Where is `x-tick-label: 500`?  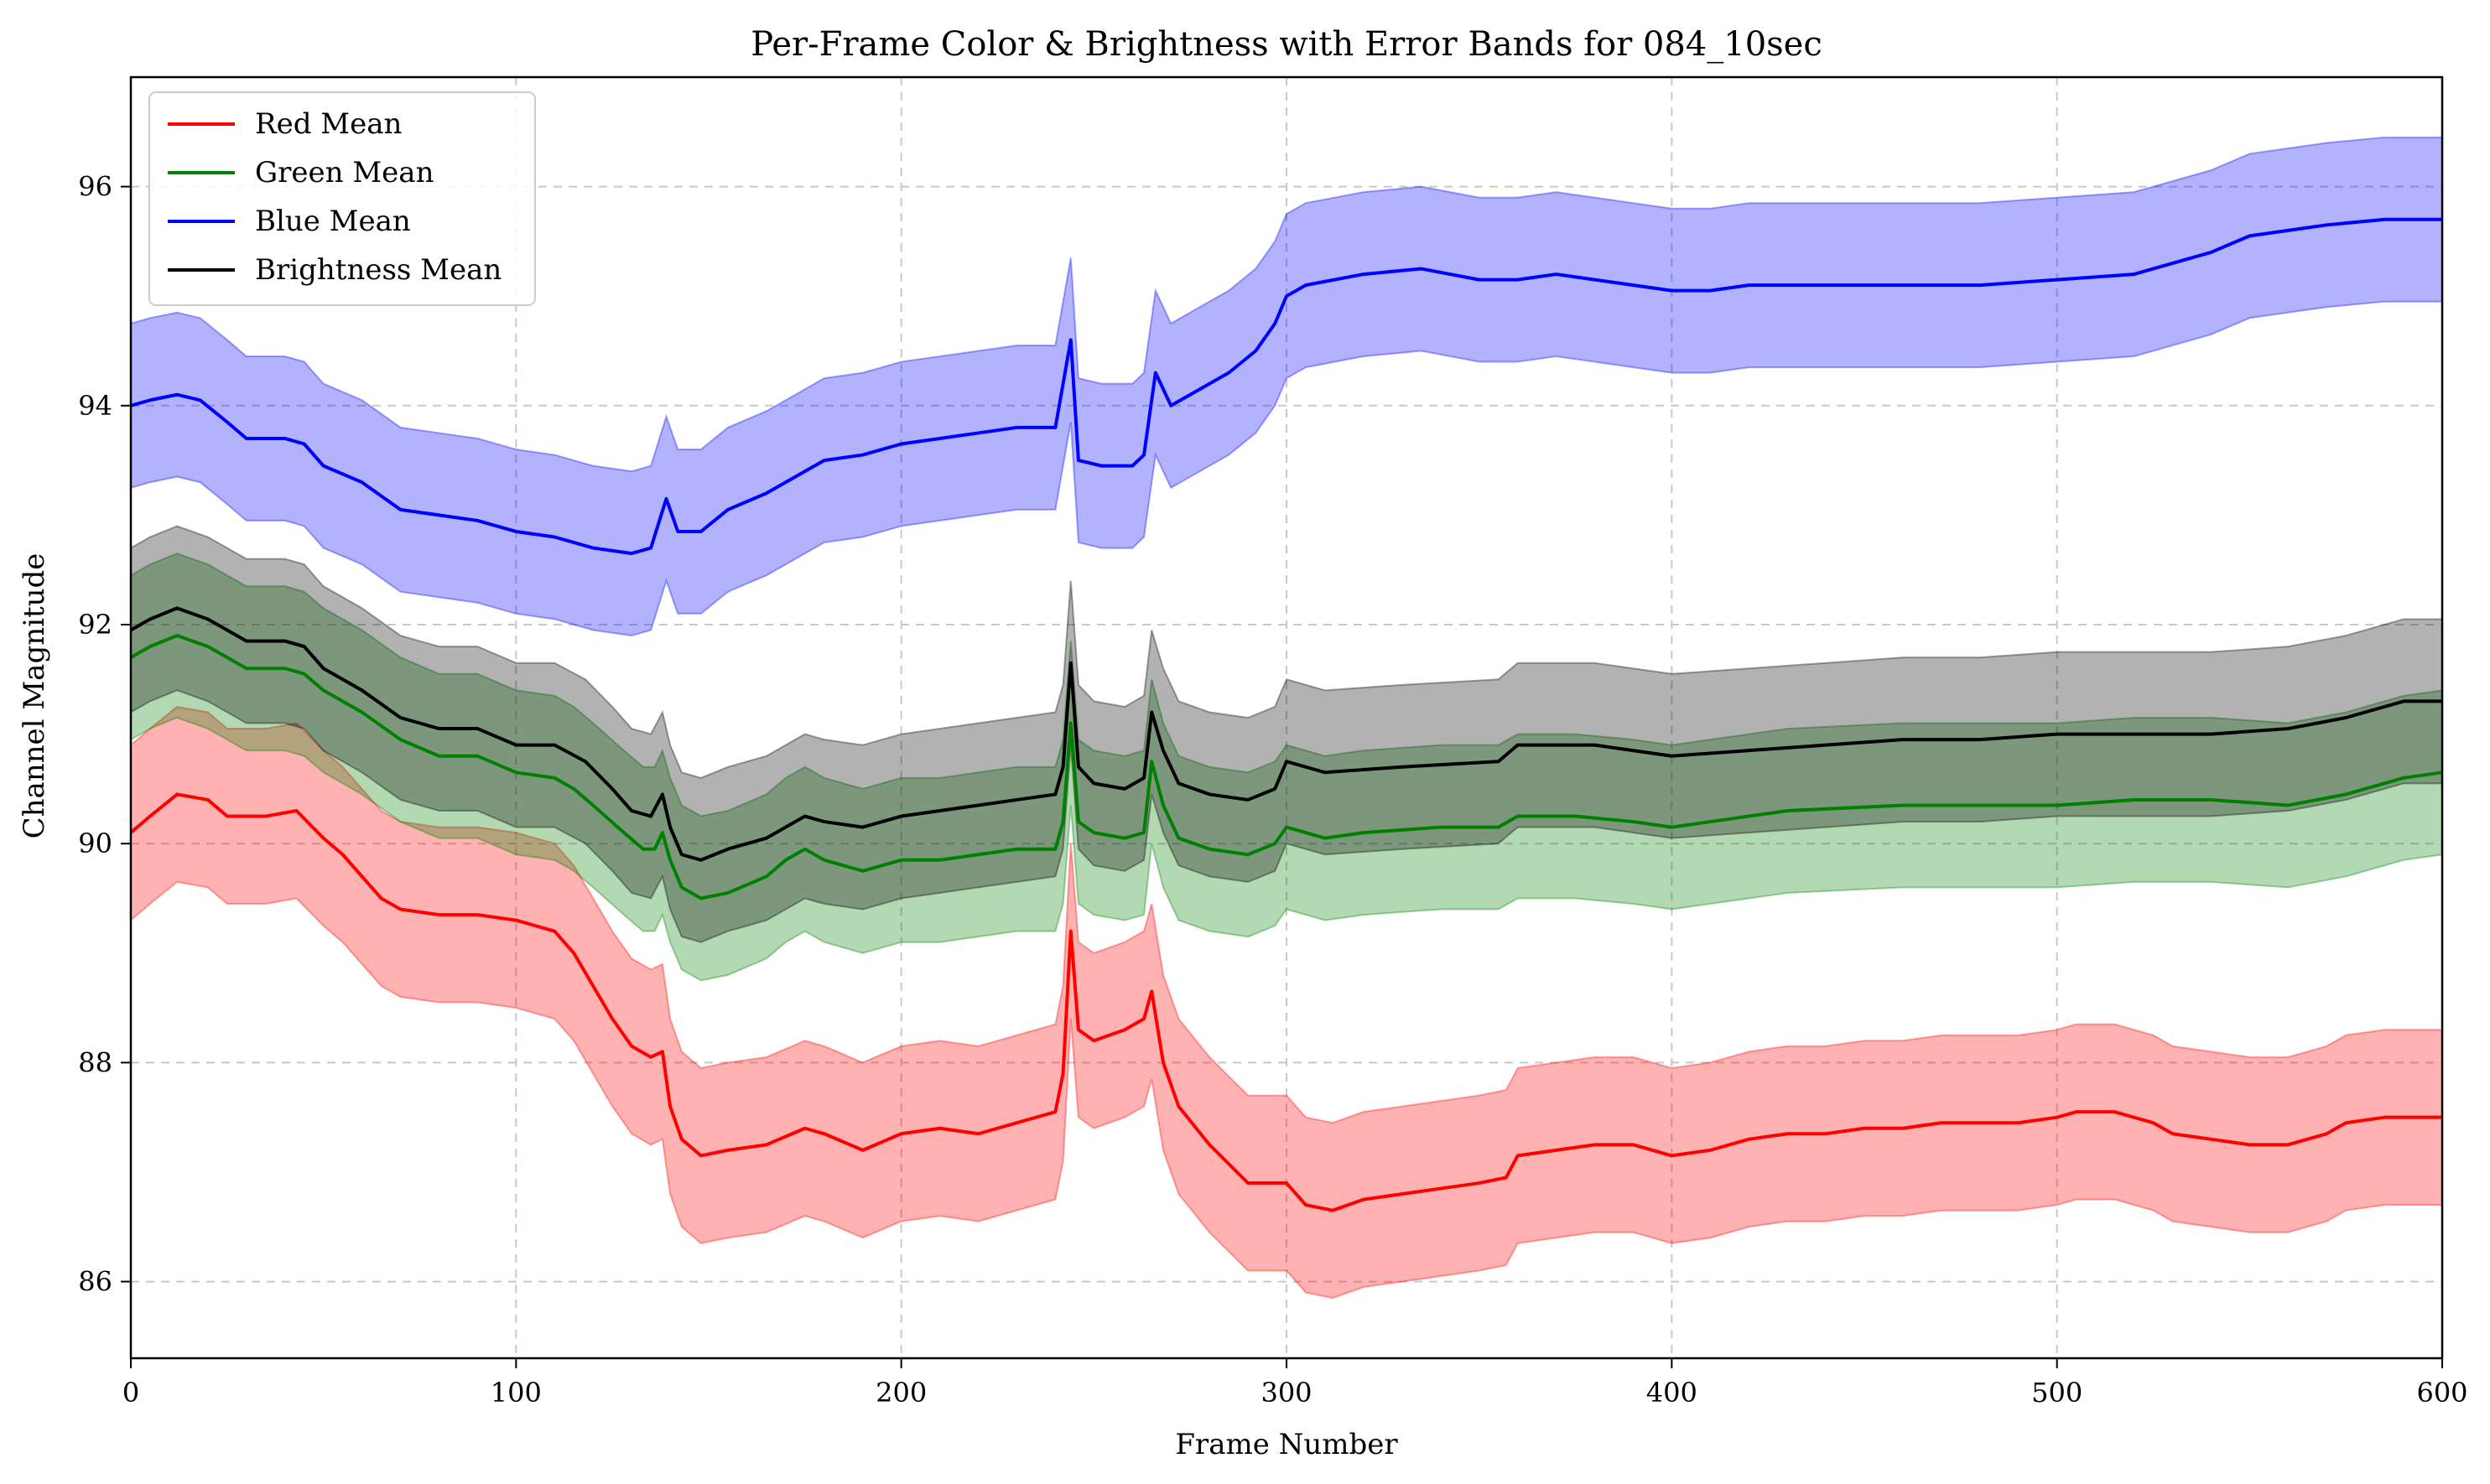 x-tick-label: 500 is located at coordinates (2056, 1393).